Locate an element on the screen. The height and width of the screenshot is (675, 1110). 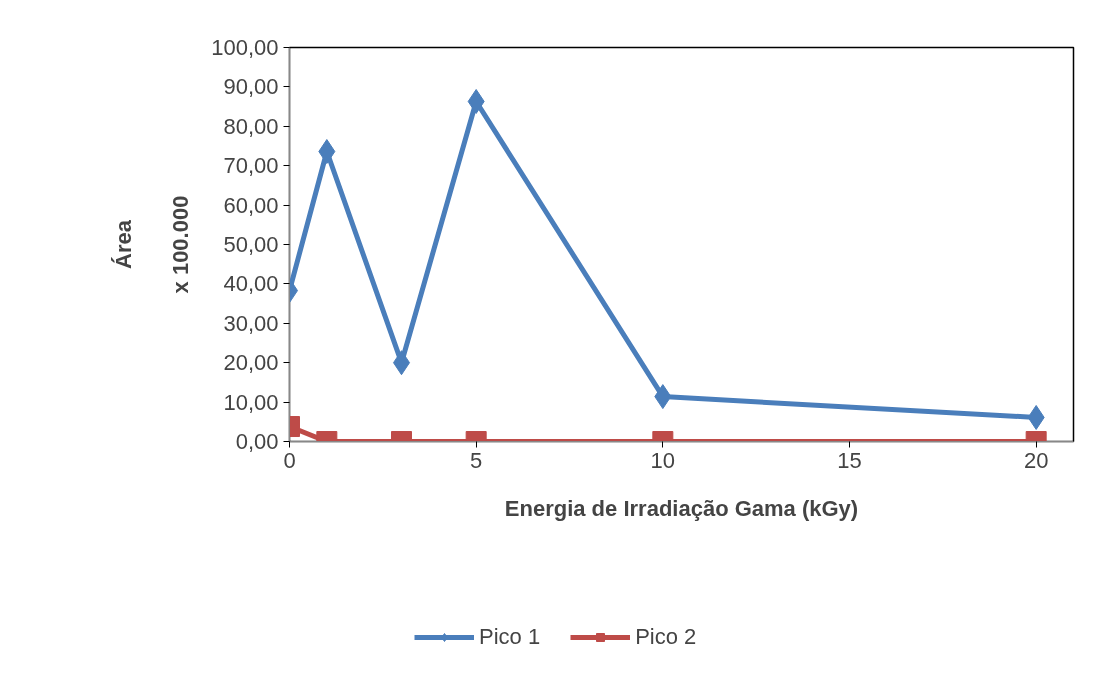
y-tick-label: 10,00 is located at coordinates (251, 402).